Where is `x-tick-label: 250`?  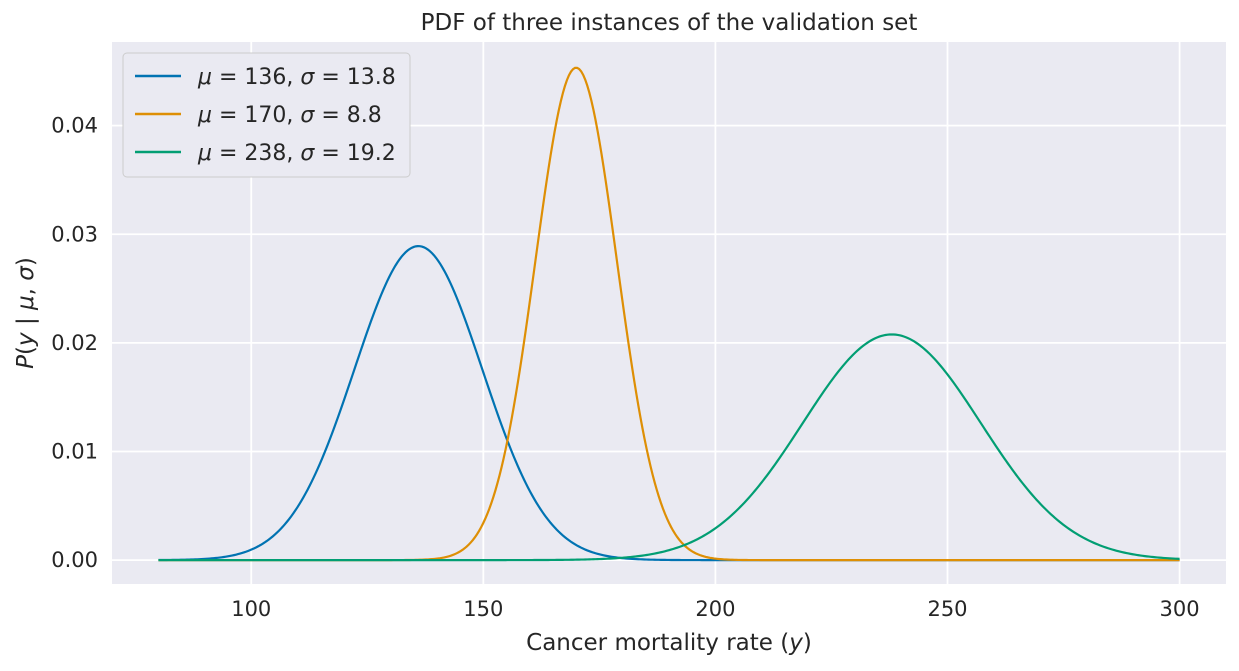
x-tick-label: 250 is located at coordinates (947, 609).